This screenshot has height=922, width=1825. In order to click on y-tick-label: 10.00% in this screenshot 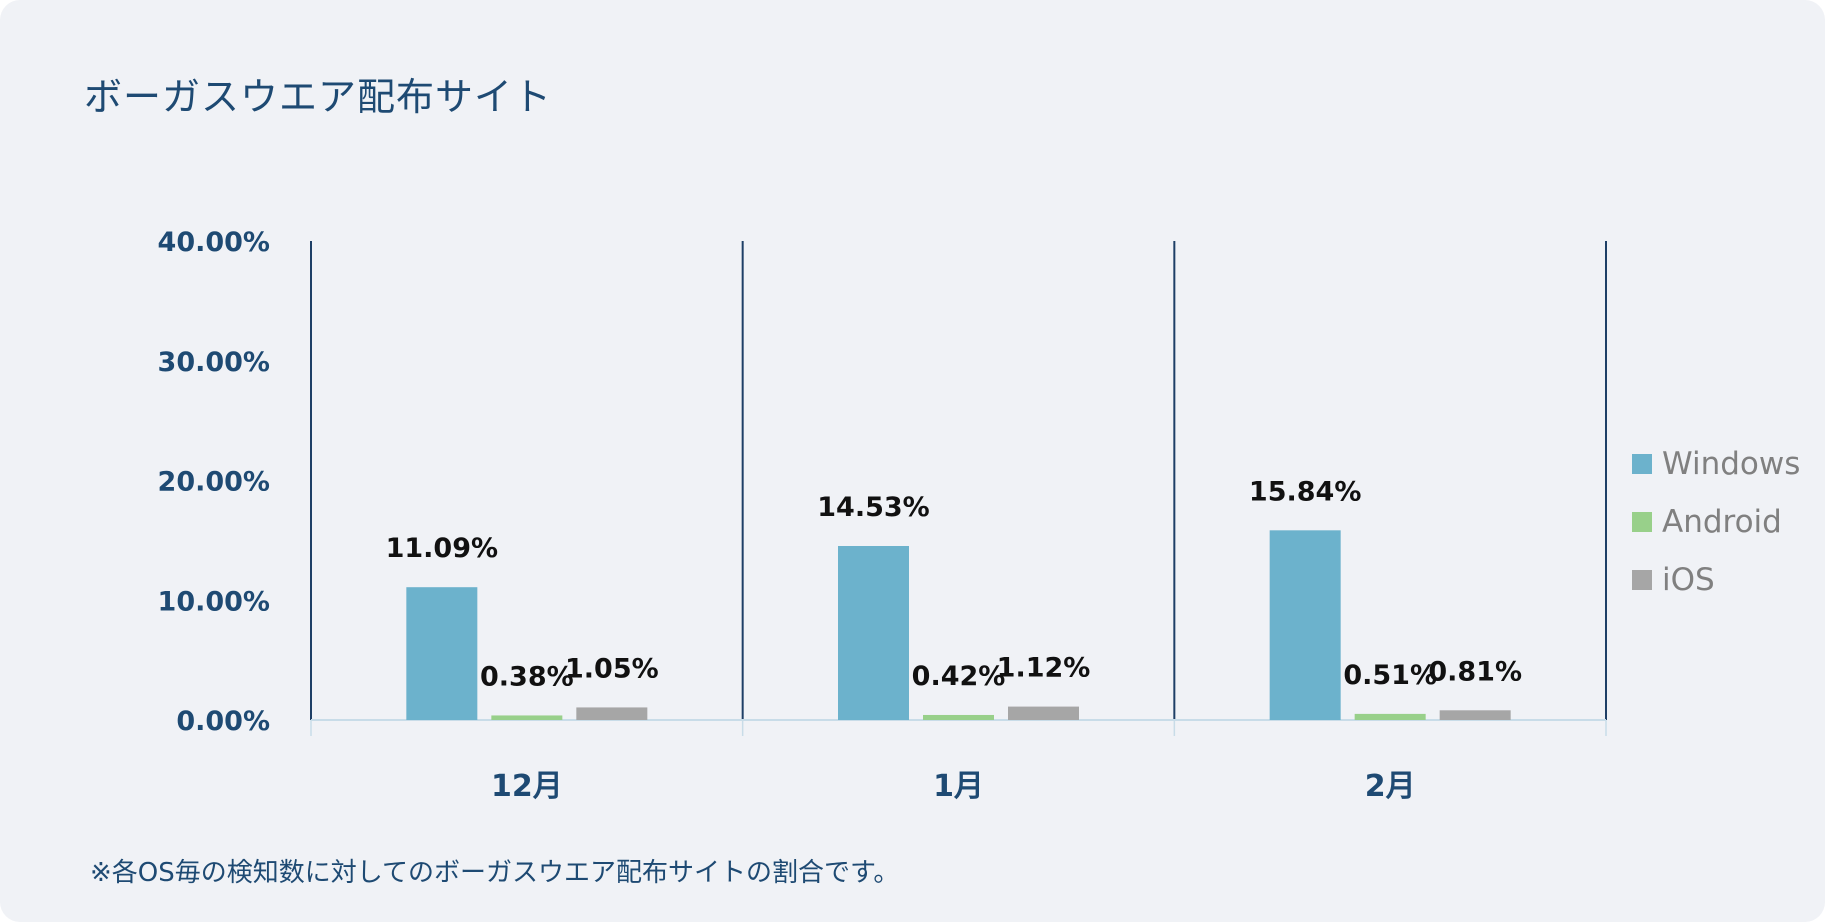, I will do `click(214, 601)`.